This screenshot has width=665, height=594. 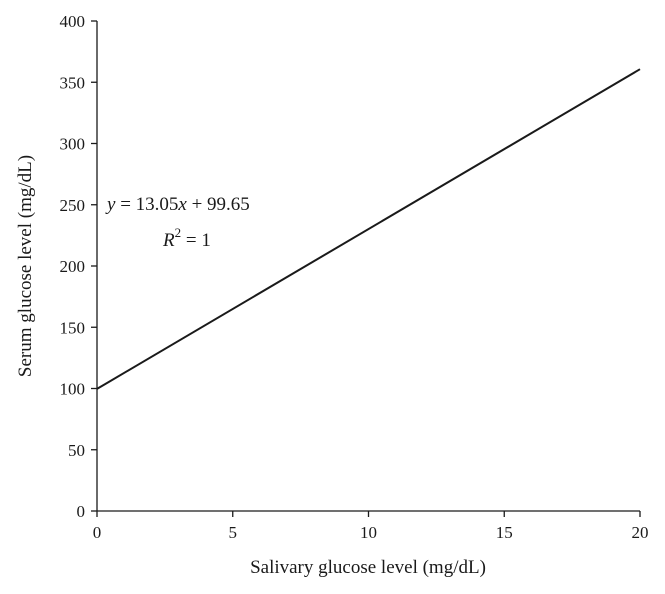 I want to click on equation-middle: = 13.05, so click(x=146, y=204).